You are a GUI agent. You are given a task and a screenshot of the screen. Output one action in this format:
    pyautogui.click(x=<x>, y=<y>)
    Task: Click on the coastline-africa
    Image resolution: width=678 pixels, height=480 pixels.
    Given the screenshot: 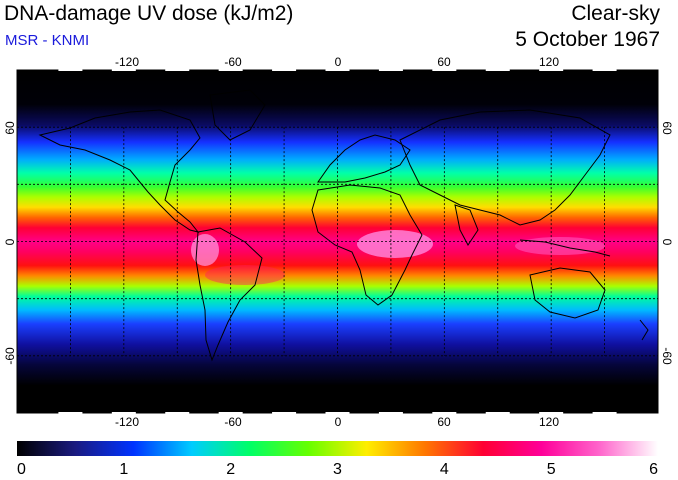 What is the action you would take?
    pyautogui.click(x=367, y=245)
    